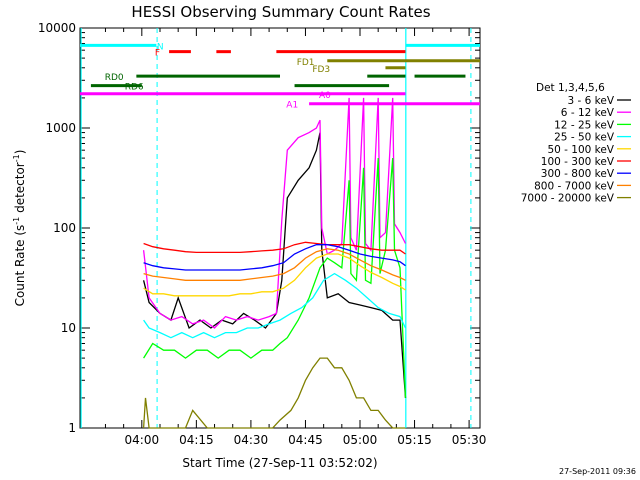 This screenshot has height=480, width=640. I want to click on flag-label: RD0, so click(114, 78).